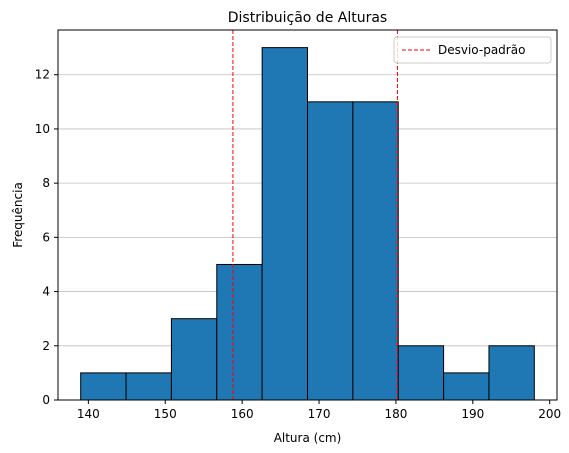  What do you see at coordinates (308, 438) in the screenshot?
I see `x-axis-label: Altura (cm)` at bounding box center [308, 438].